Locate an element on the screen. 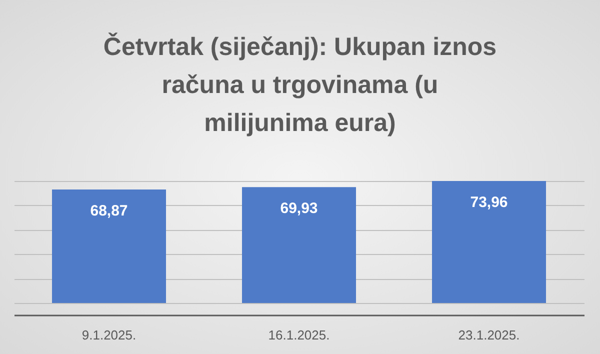  text: 68,87 is located at coordinates (109, 211).